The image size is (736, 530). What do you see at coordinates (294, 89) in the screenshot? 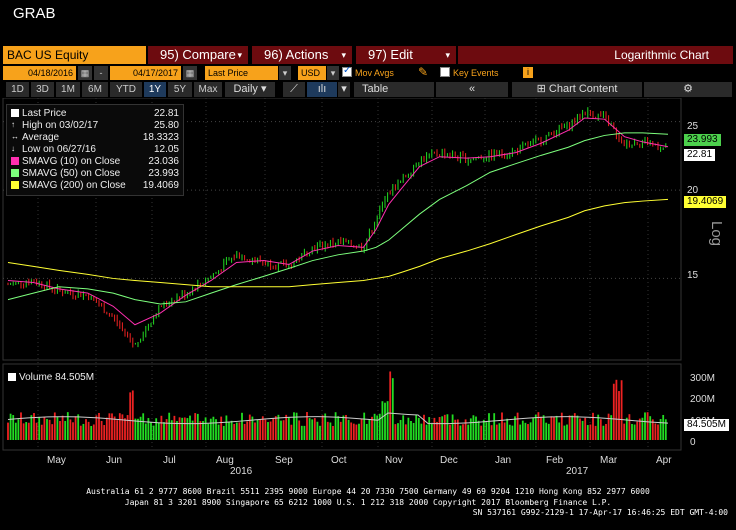
I see `line-chart-icon: ⟋` at bounding box center [294, 89].